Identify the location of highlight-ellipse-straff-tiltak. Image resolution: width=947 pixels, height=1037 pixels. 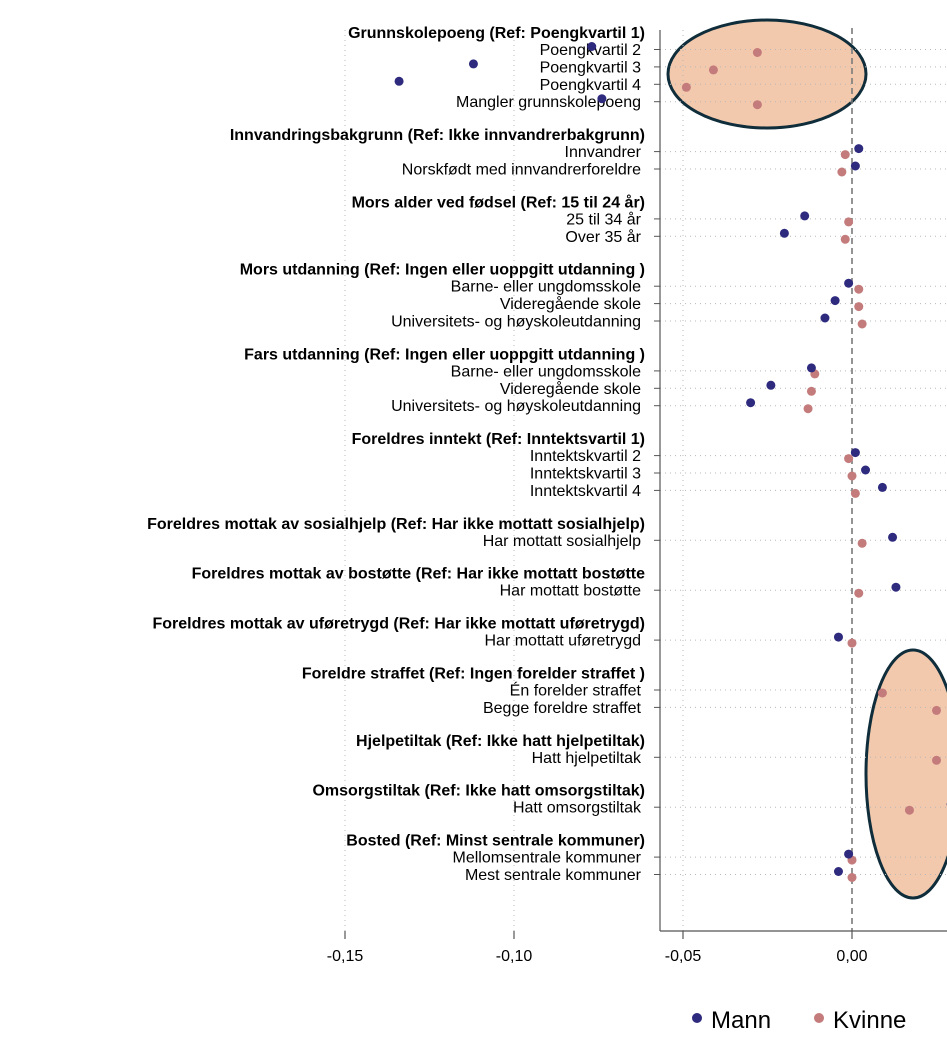
(905, 774).